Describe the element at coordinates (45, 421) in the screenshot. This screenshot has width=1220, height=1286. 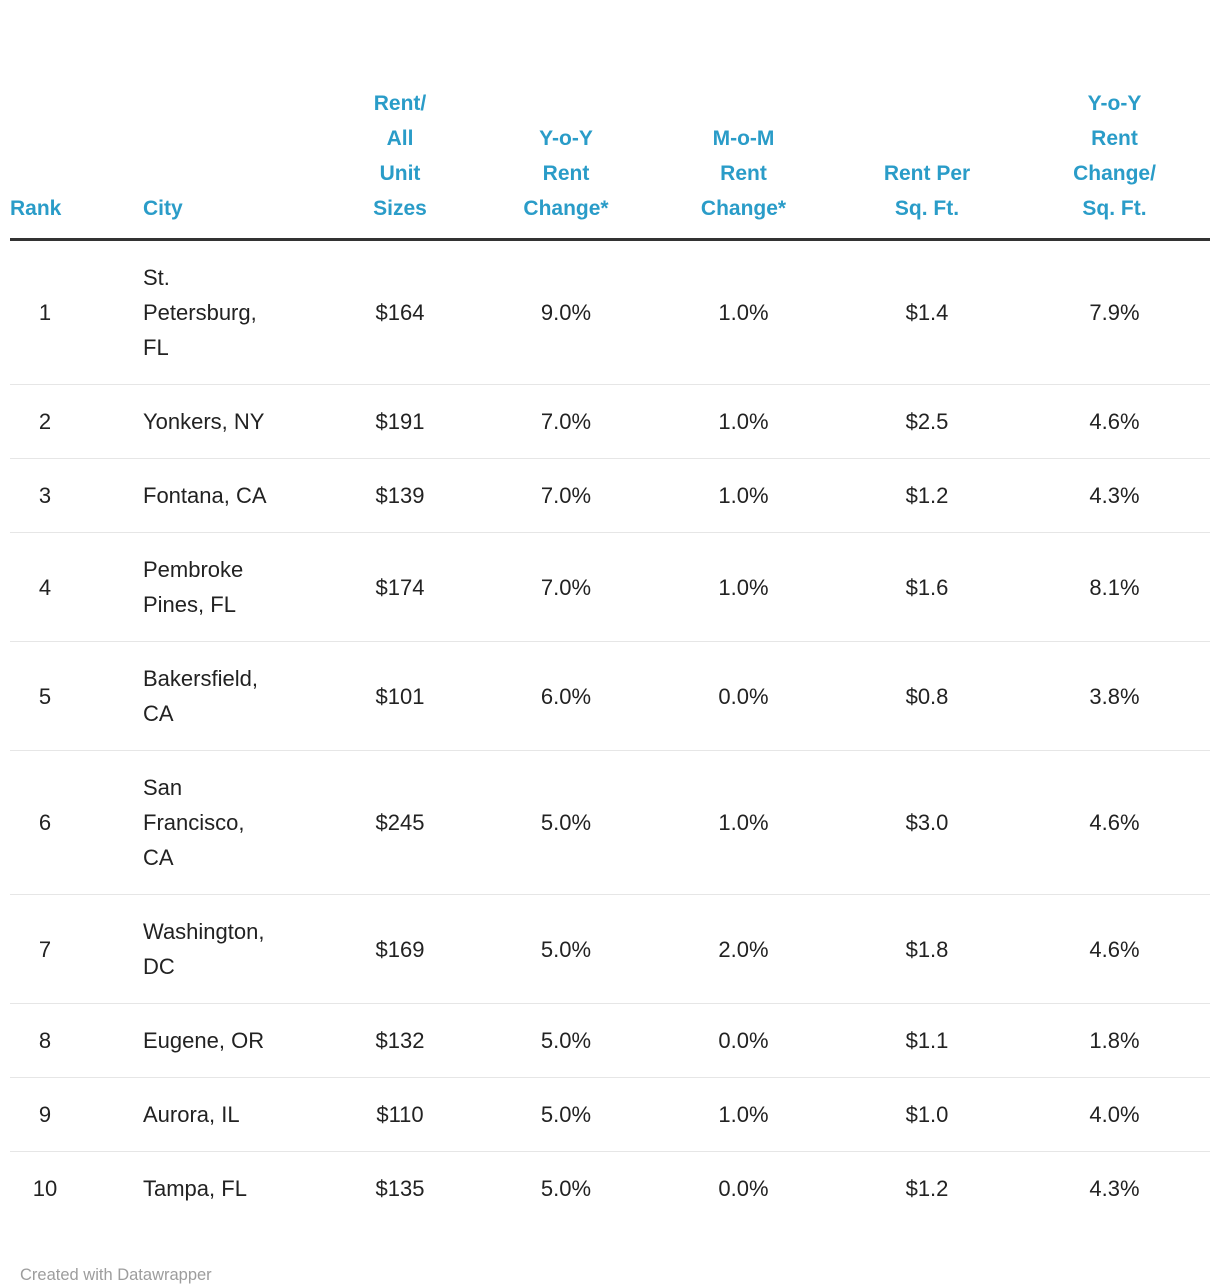
I see `cell-rank: 2` at that location.